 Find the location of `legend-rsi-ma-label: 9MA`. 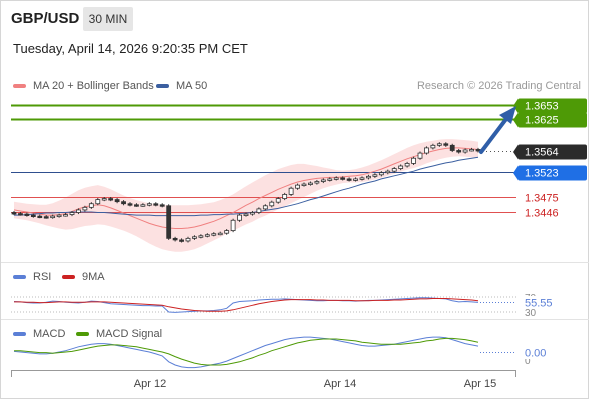

legend-rsi-ma-label: 9MA is located at coordinates (93, 277).